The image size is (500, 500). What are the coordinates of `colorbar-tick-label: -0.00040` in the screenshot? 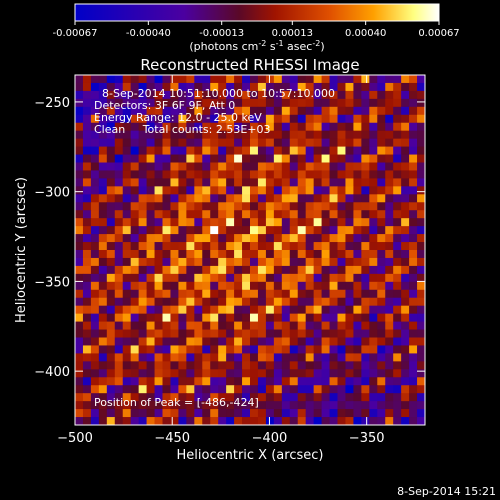 It's located at (148, 33).